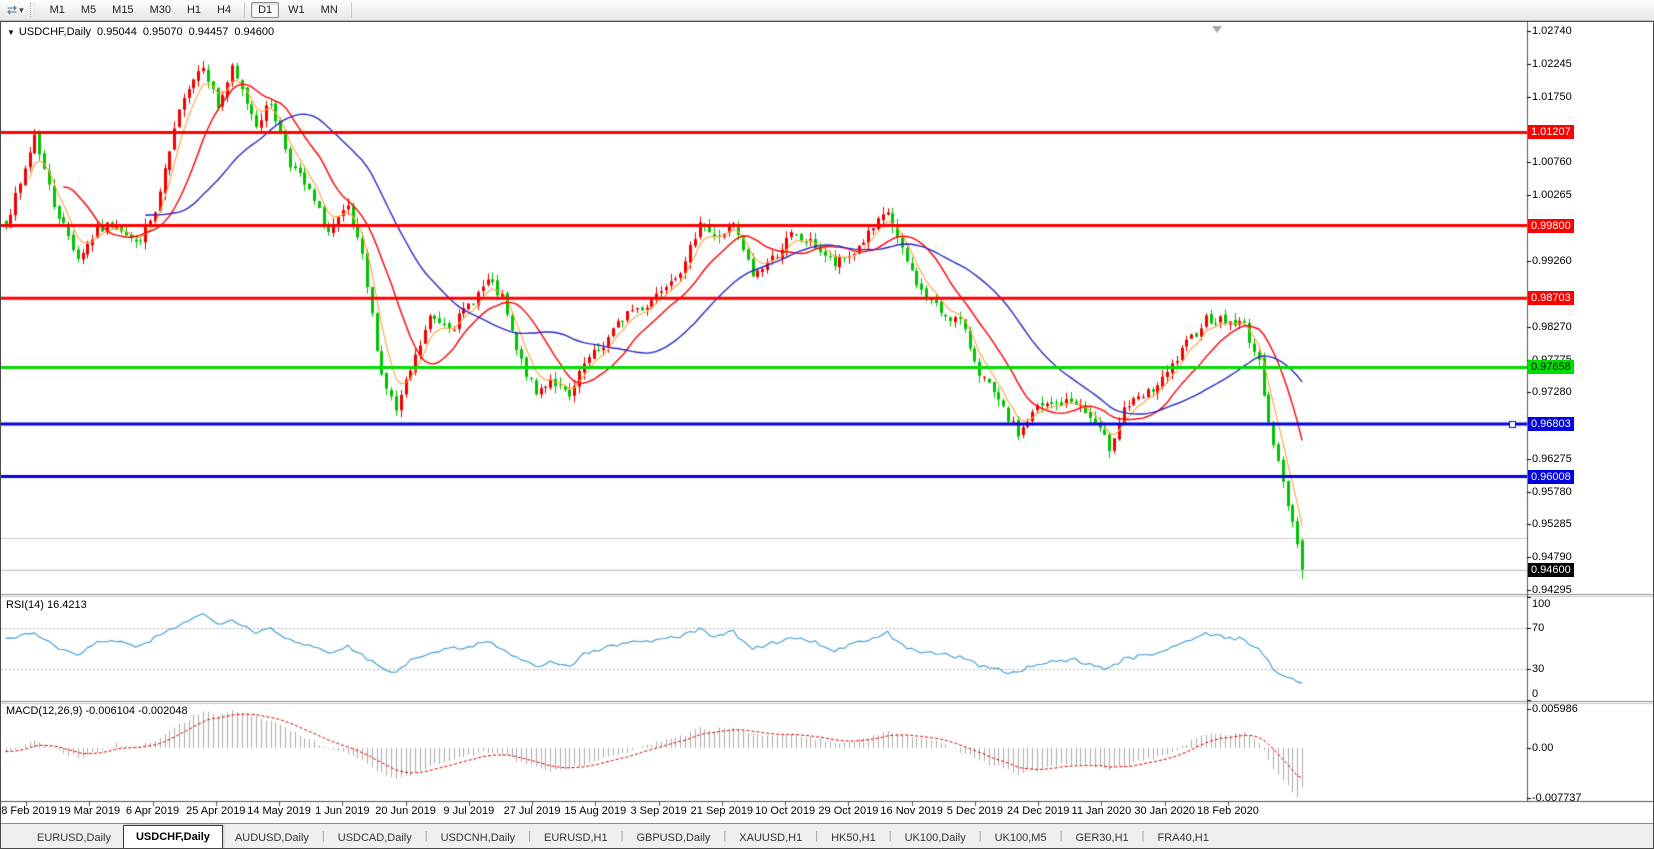  What do you see at coordinates (658, 811) in the screenshot?
I see `date-axis-label: 3 Sep 2019` at bounding box center [658, 811].